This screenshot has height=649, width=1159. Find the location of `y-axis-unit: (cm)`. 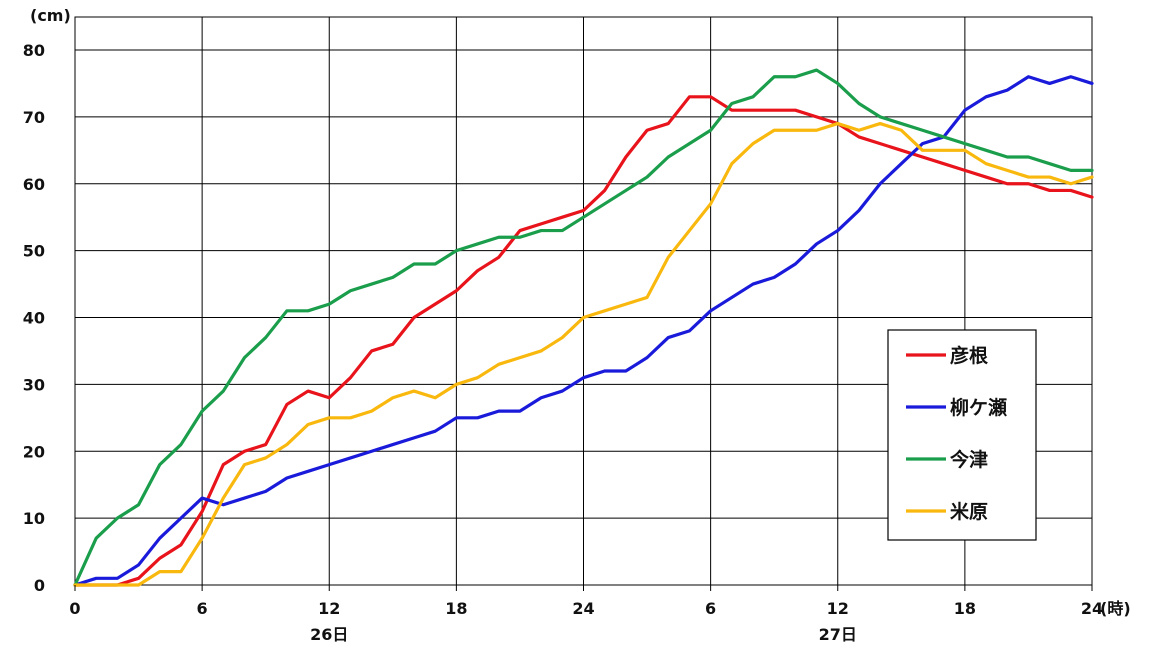

y-axis-unit: (cm) is located at coordinates (50, 15).